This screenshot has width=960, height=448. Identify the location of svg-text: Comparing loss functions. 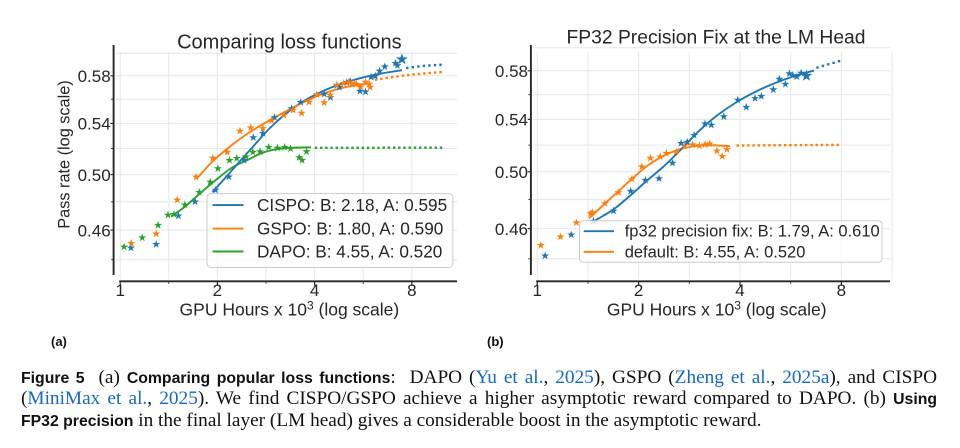
(289, 43).